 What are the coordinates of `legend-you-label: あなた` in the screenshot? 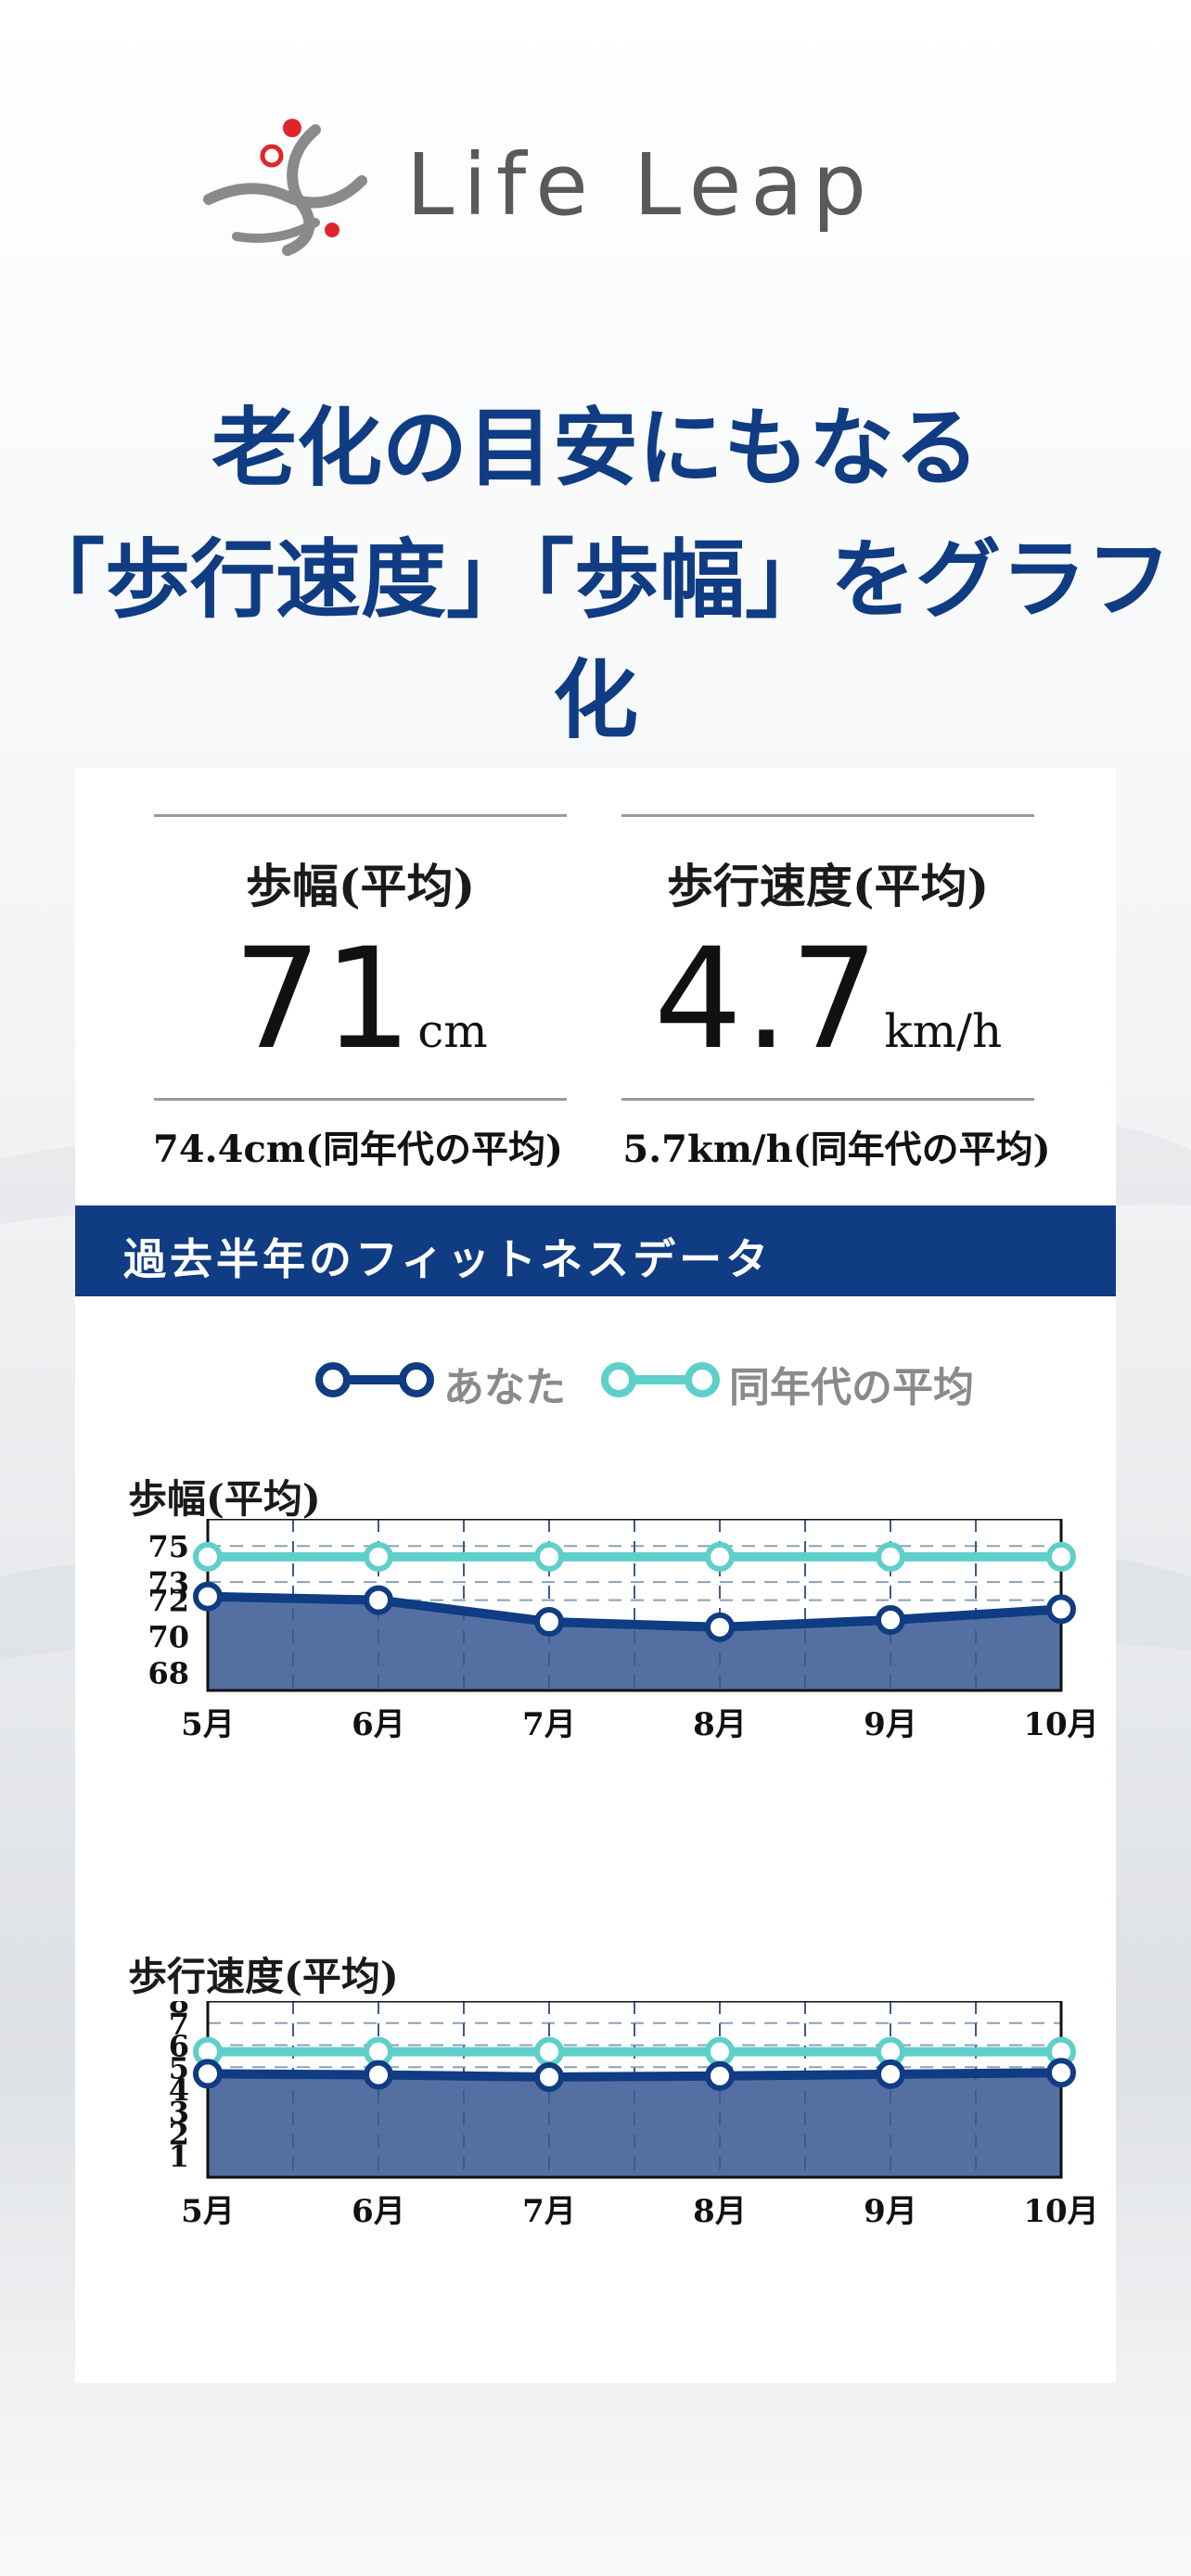 It's located at (504, 1387).